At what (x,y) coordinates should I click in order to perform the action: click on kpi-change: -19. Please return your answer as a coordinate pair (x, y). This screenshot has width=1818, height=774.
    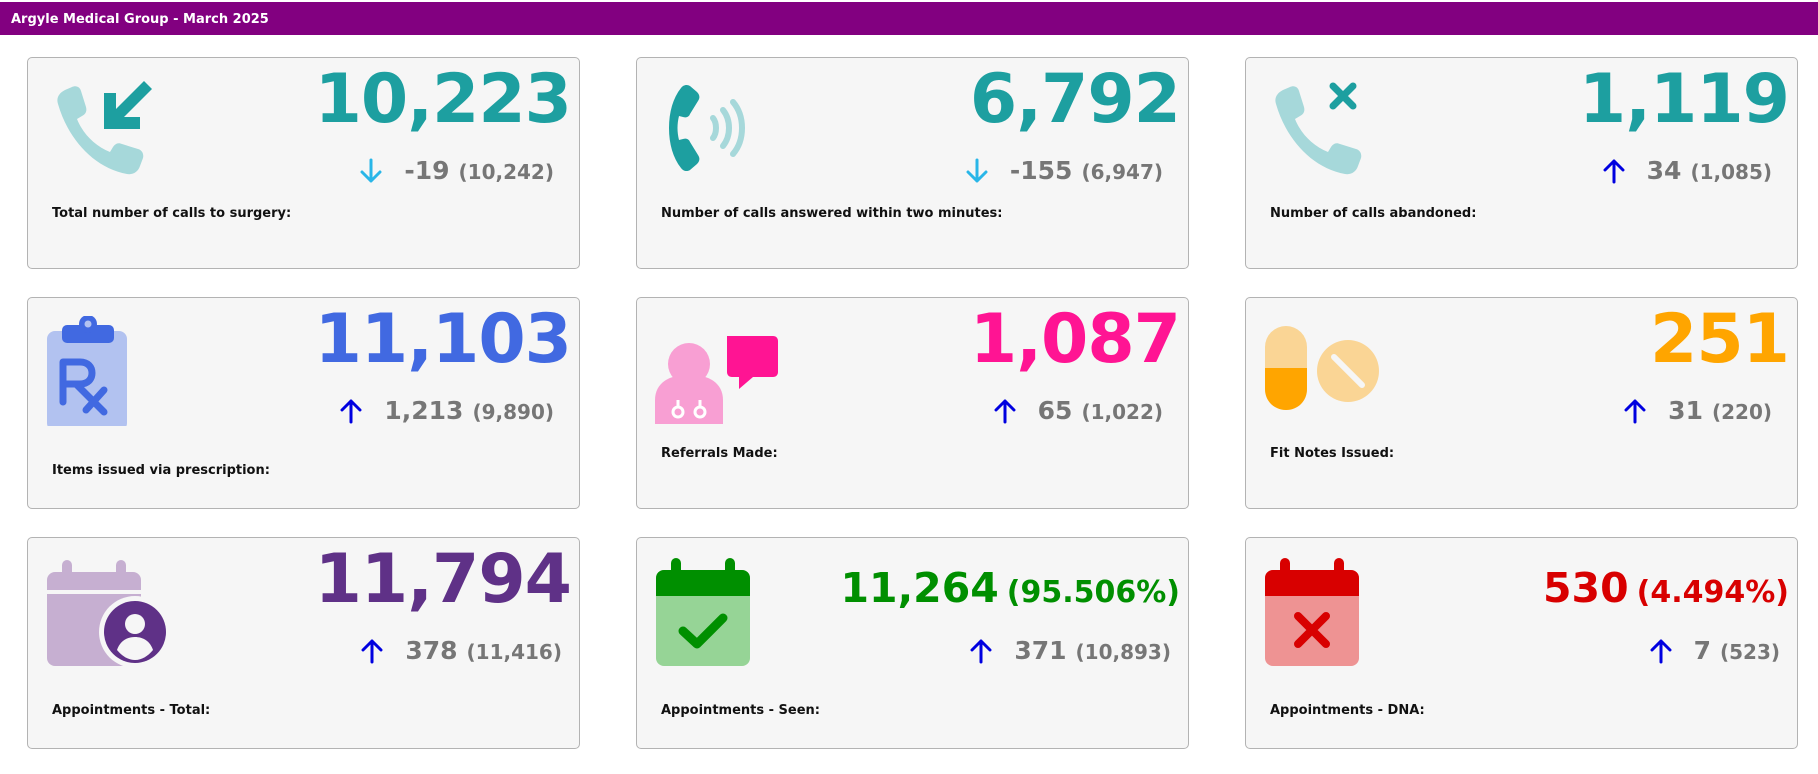
    Looking at the image, I should click on (427, 170).